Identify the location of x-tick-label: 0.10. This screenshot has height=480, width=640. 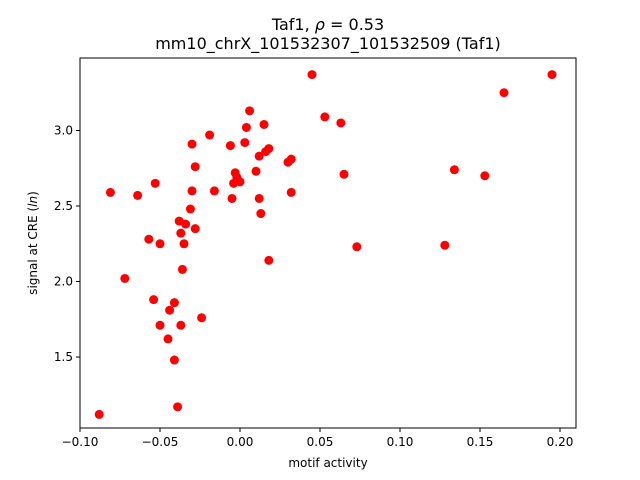
(400, 442).